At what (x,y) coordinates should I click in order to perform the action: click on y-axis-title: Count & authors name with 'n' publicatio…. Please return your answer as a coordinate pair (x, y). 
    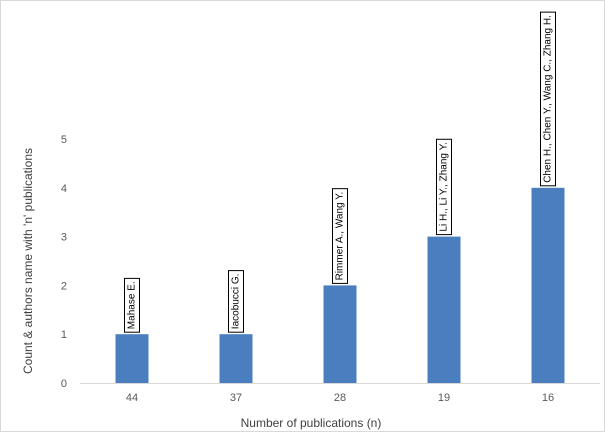
    Looking at the image, I should click on (28, 261).